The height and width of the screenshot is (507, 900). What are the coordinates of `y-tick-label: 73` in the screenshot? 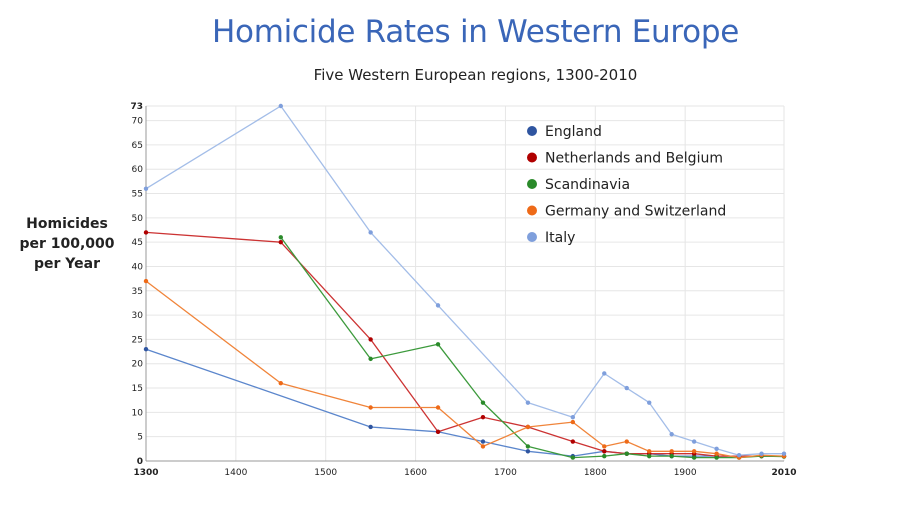 It's located at (136, 107).